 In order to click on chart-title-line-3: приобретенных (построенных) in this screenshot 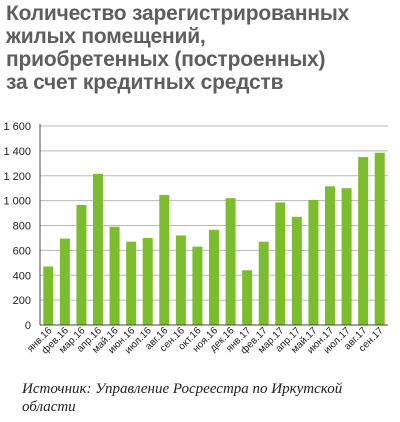, I will do `click(166, 59)`.